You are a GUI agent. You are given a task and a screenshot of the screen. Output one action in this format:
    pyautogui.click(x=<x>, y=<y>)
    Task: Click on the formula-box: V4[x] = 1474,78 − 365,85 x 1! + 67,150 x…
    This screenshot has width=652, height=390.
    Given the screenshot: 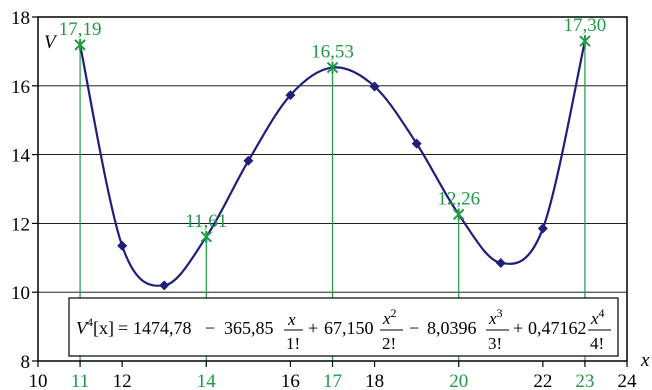 What is the action you would take?
    pyautogui.click(x=343, y=327)
    